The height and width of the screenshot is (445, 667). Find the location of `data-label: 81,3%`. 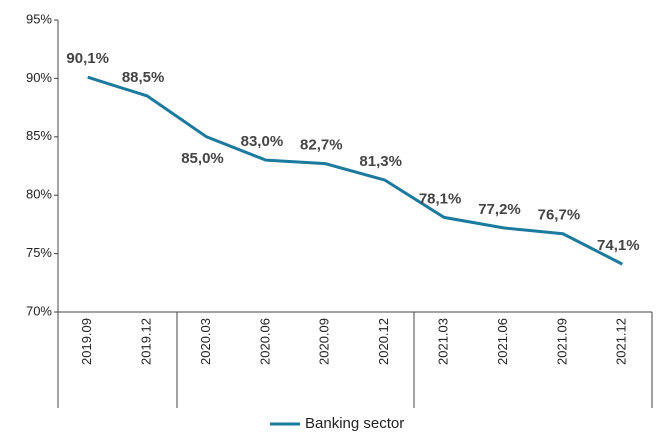

data-label: 81,3% is located at coordinates (380, 161).